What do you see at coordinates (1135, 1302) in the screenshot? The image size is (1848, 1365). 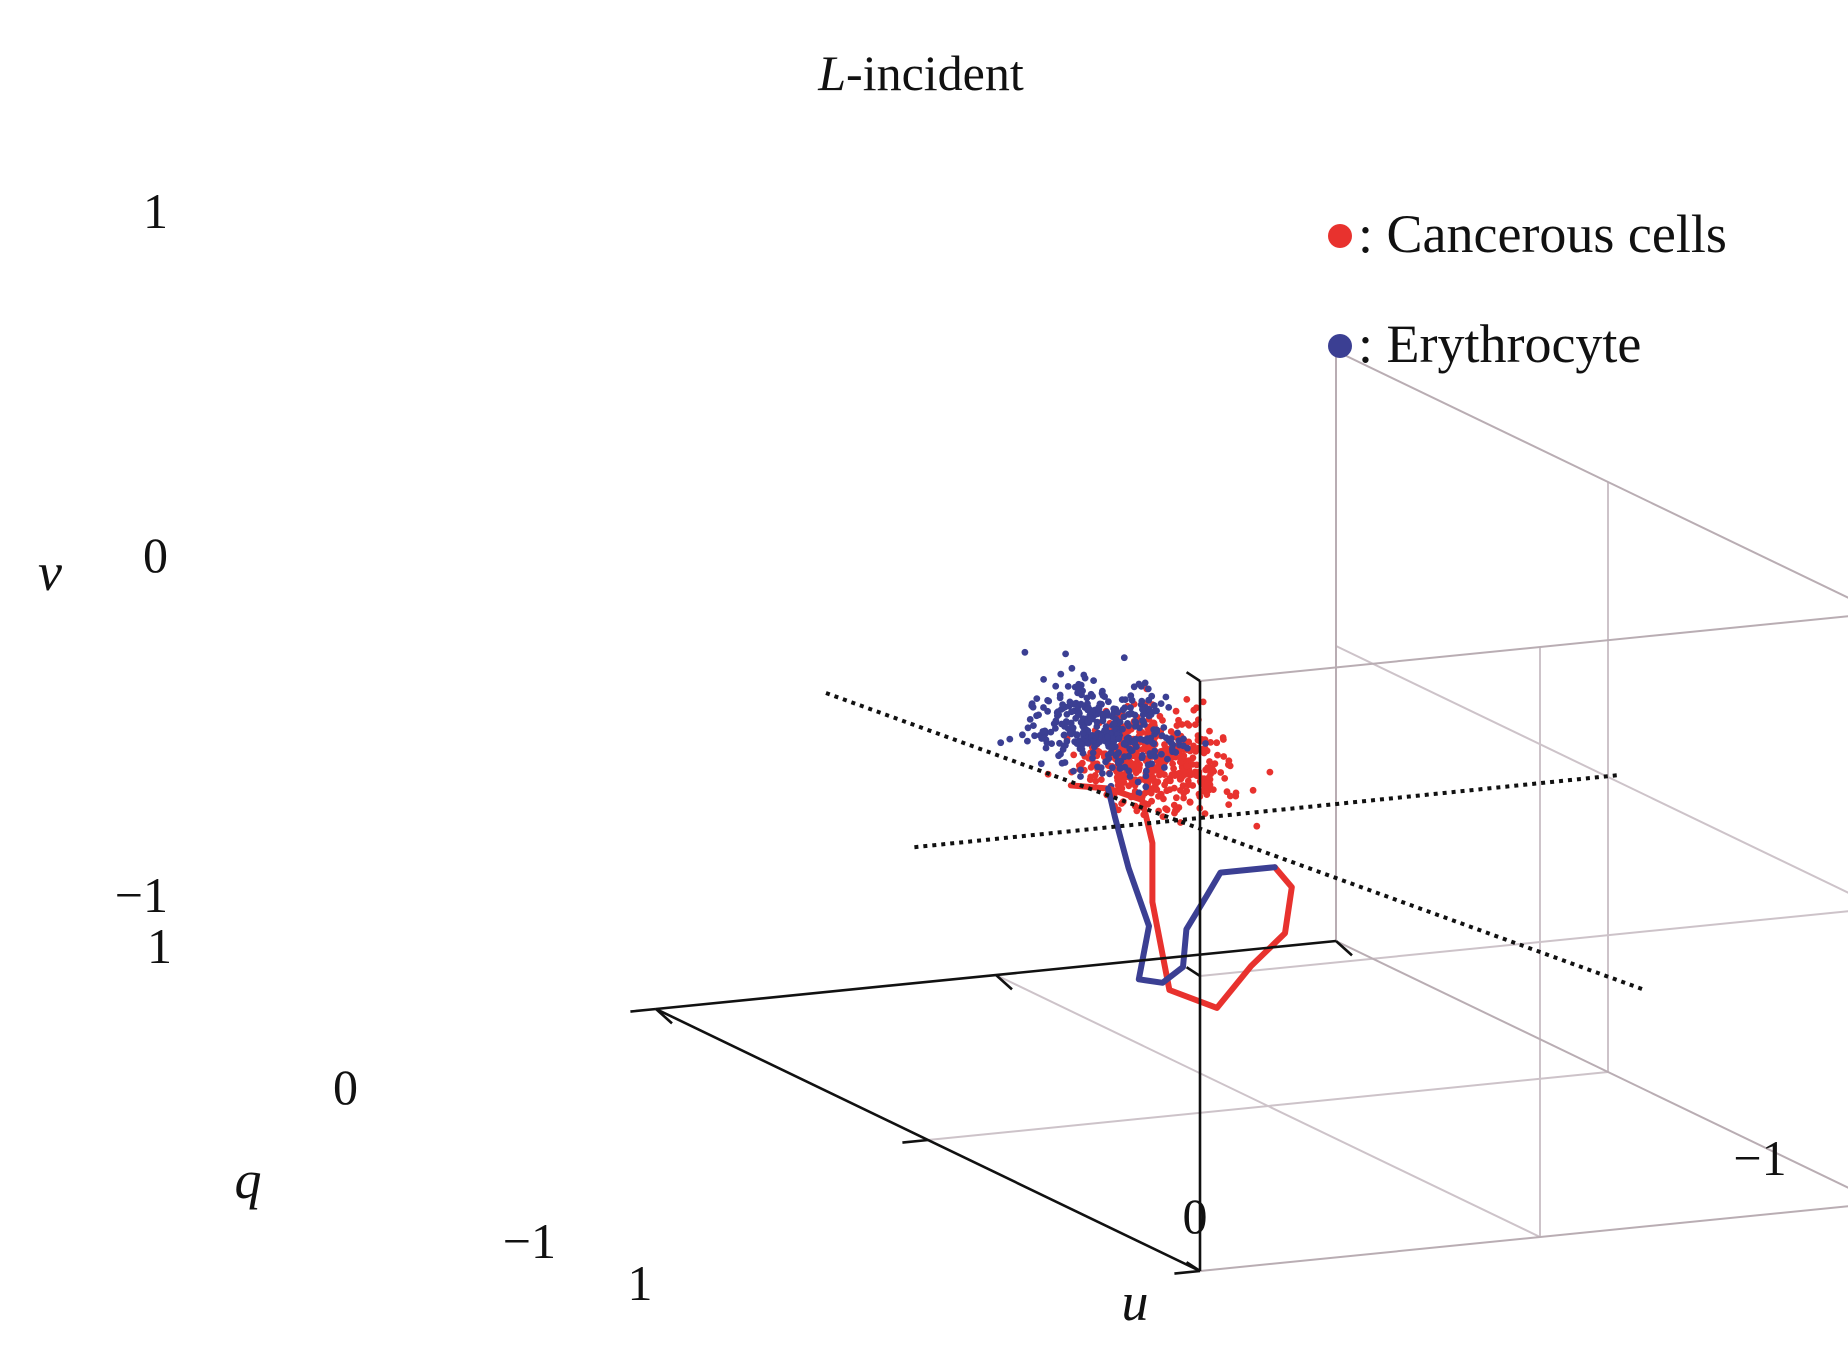 I see `u-axis-label: u` at bounding box center [1135, 1302].